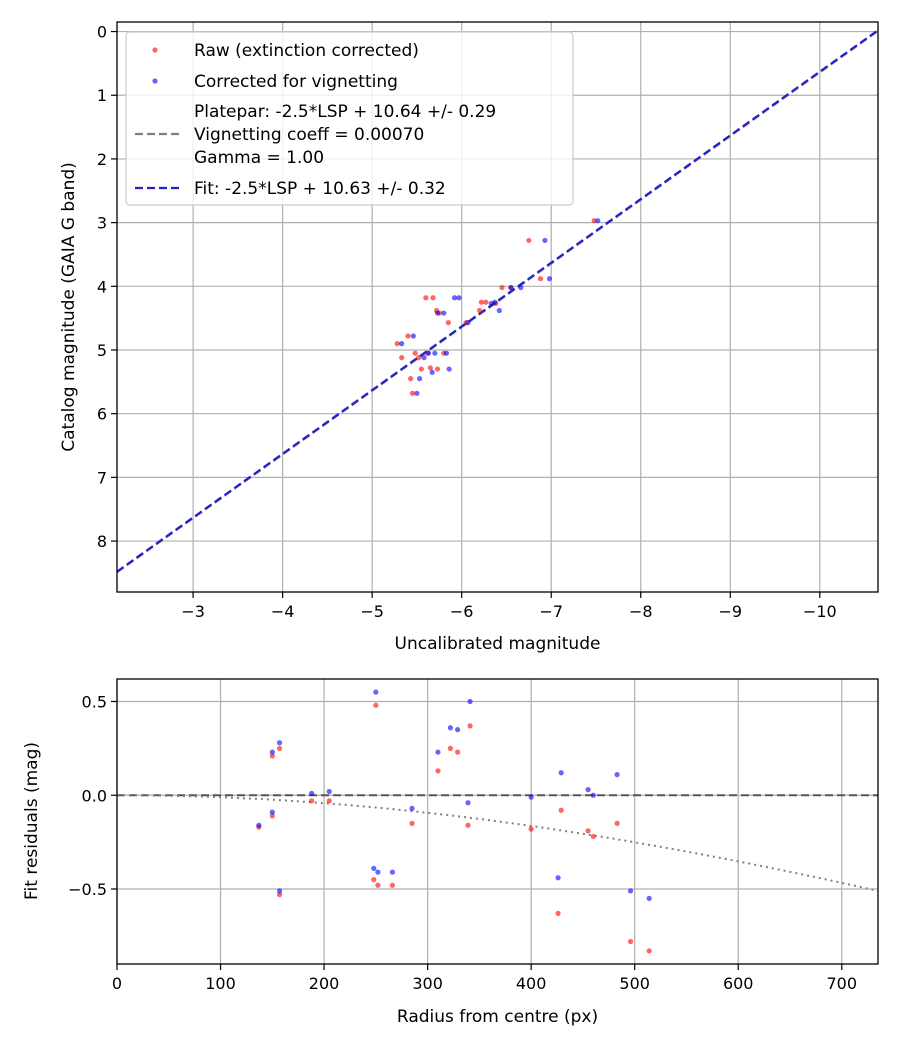  What do you see at coordinates (462, 611) in the screenshot?
I see `x-tick-label: −6` at bounding box center [462, 611].